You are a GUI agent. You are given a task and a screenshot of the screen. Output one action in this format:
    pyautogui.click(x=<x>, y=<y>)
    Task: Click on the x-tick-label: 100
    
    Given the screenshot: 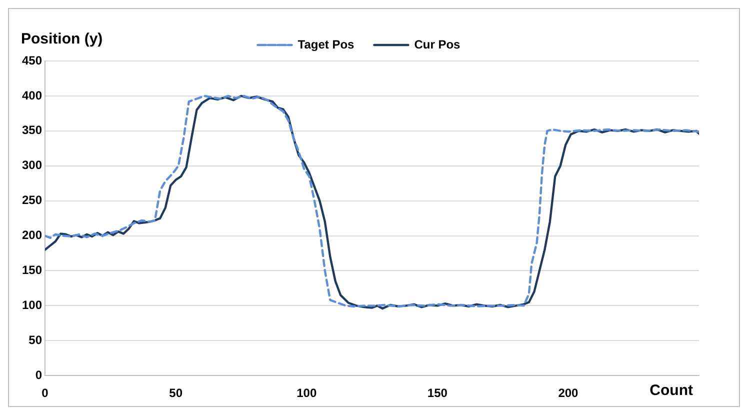 What is the action you would take?
    pyautogui.click(x=306, y=393)
    